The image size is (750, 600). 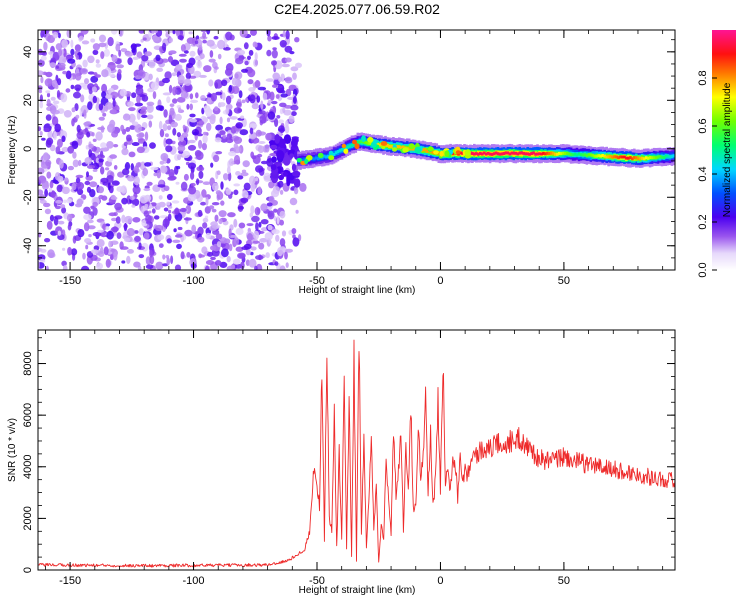 I want to click on snr-y-tick-label: 0, so click(x=28, y=570).